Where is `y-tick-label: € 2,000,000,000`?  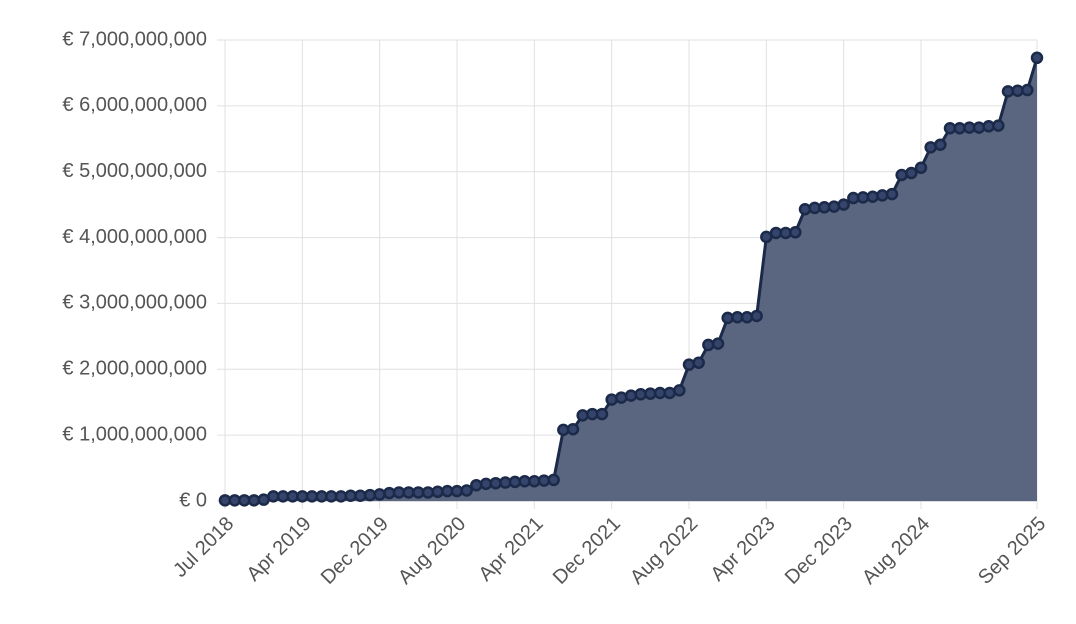
y-tick-label: € 2,000,000,000 is located at coordinates (134, 369).